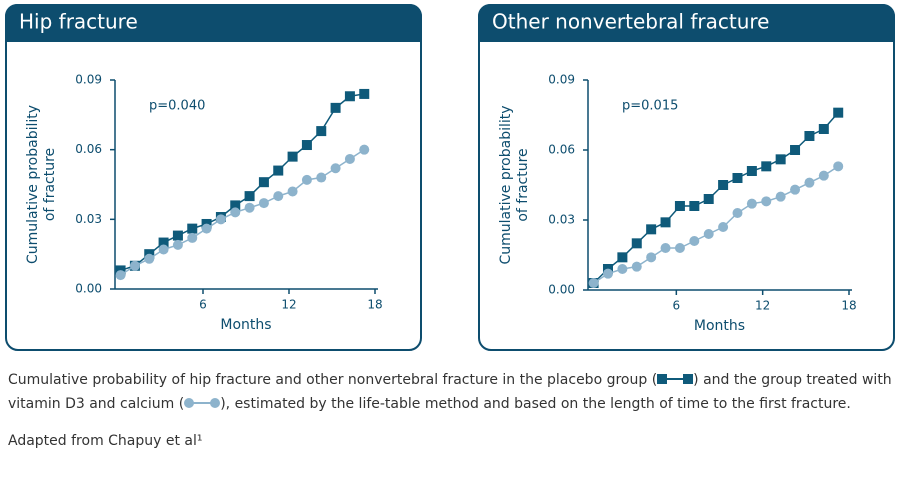 Image resolution: width=899 pixels, height=500 pixels. I want to click on panel-title: Hip fracture, so click(78, 22).